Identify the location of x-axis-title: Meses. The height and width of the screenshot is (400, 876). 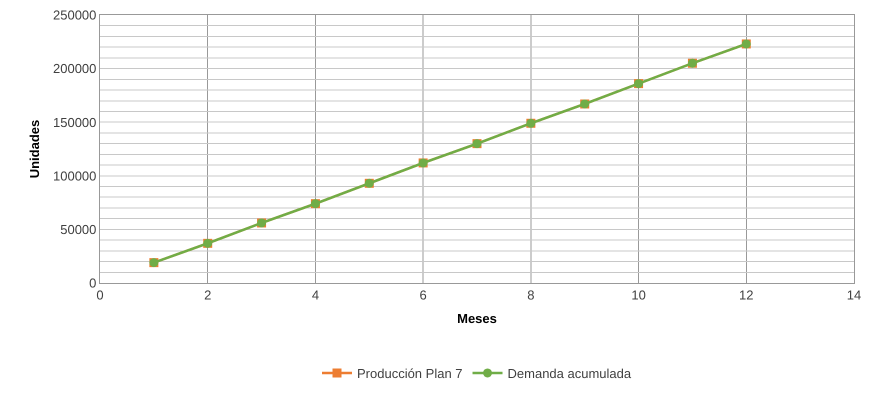
(477, 318).